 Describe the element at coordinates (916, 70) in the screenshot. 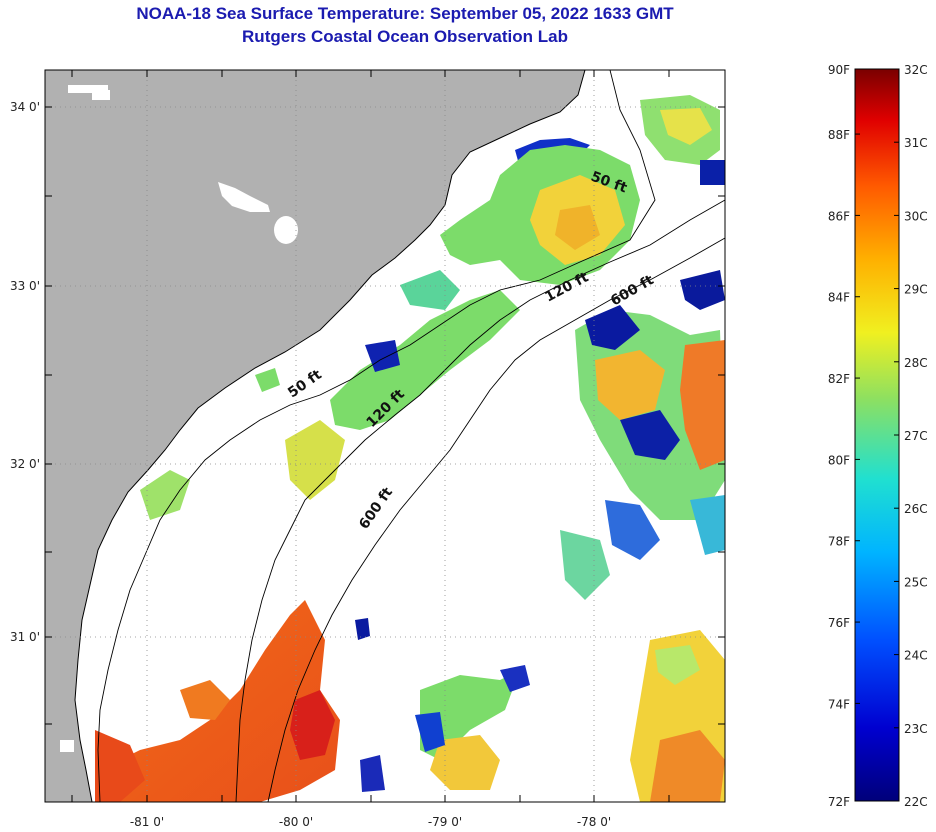

I see `colorbar-c-label: 32C` at that location.